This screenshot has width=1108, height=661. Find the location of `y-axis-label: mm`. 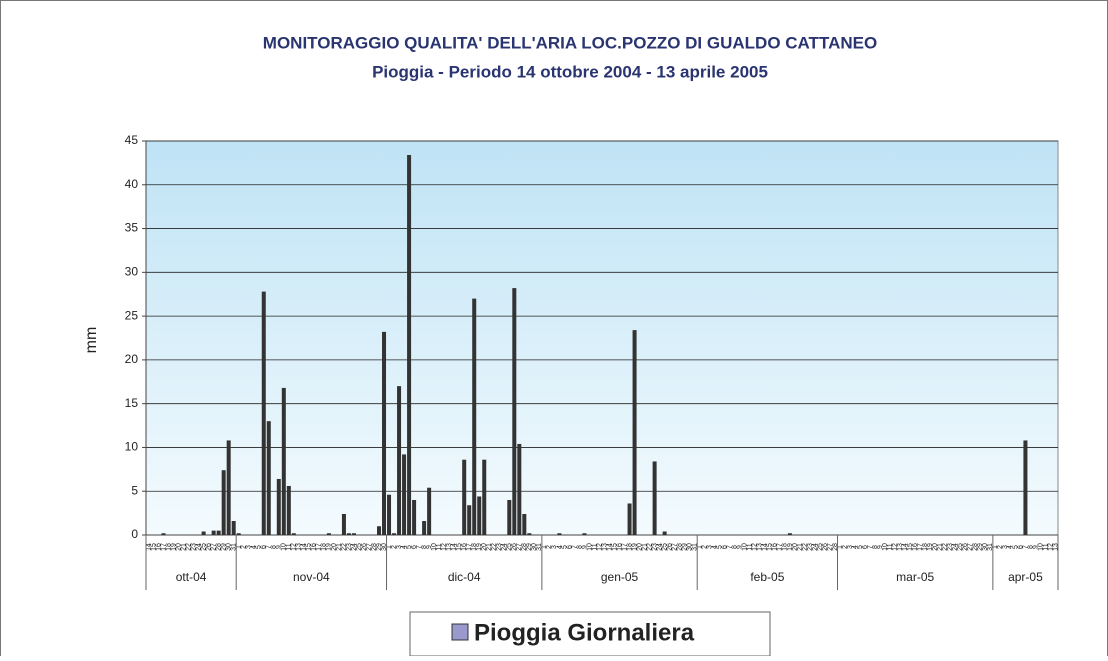

y-axis-label: mm is located at coordinates (91, 340).